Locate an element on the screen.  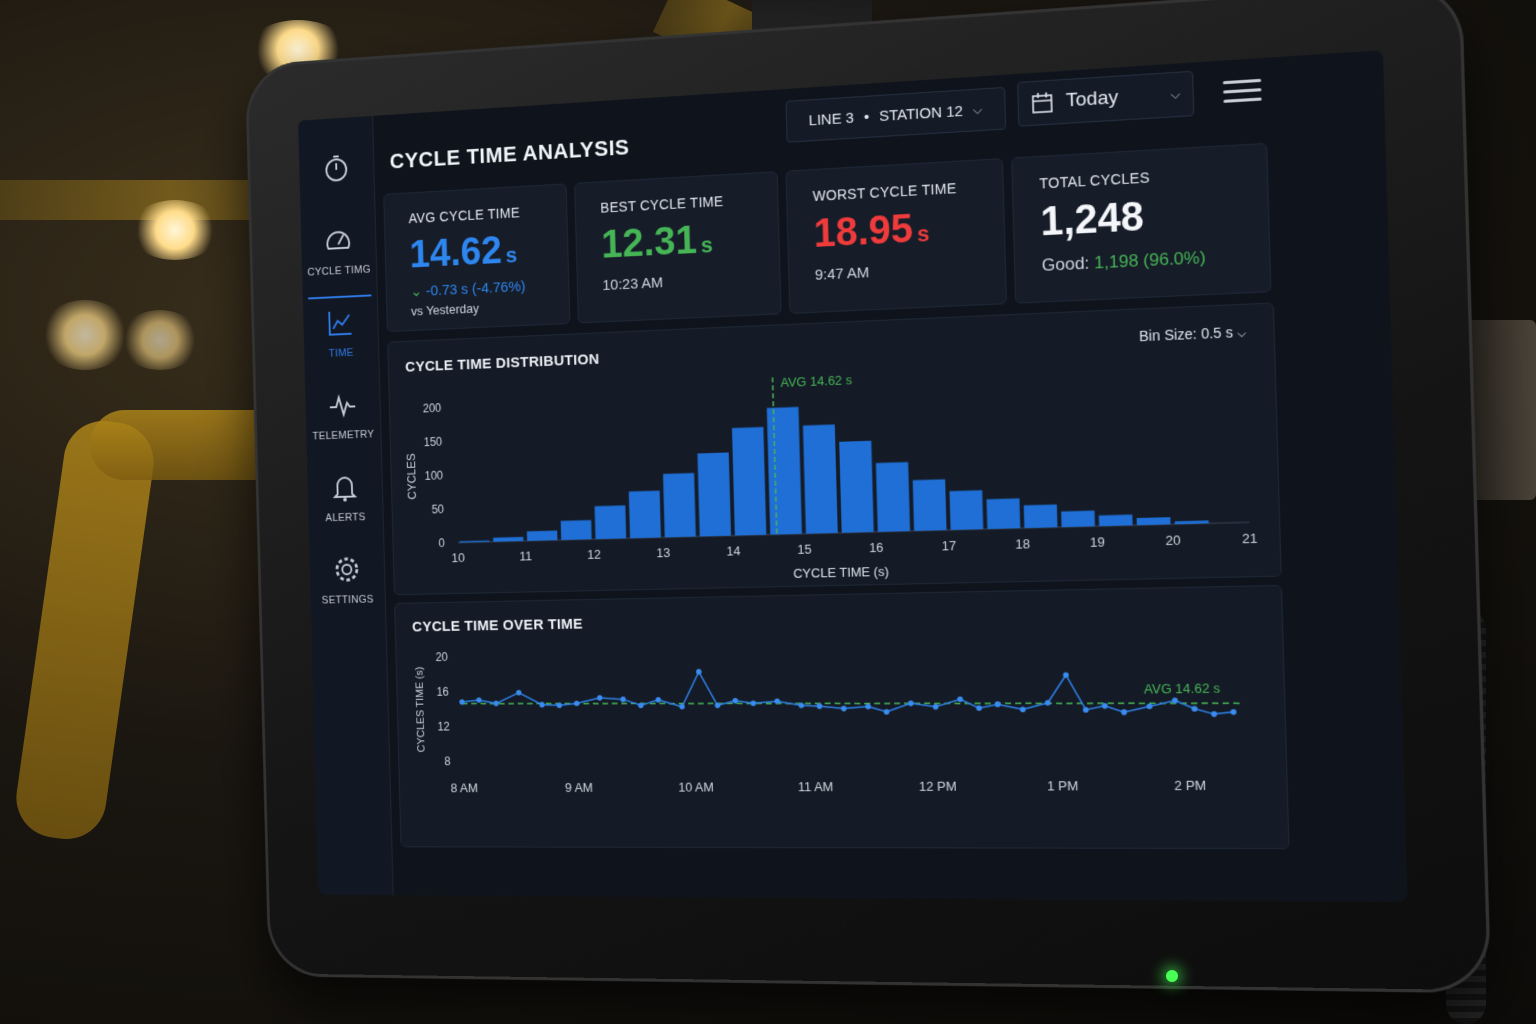
x-tick-label: 10 AM is located at coordinates (696, 787).